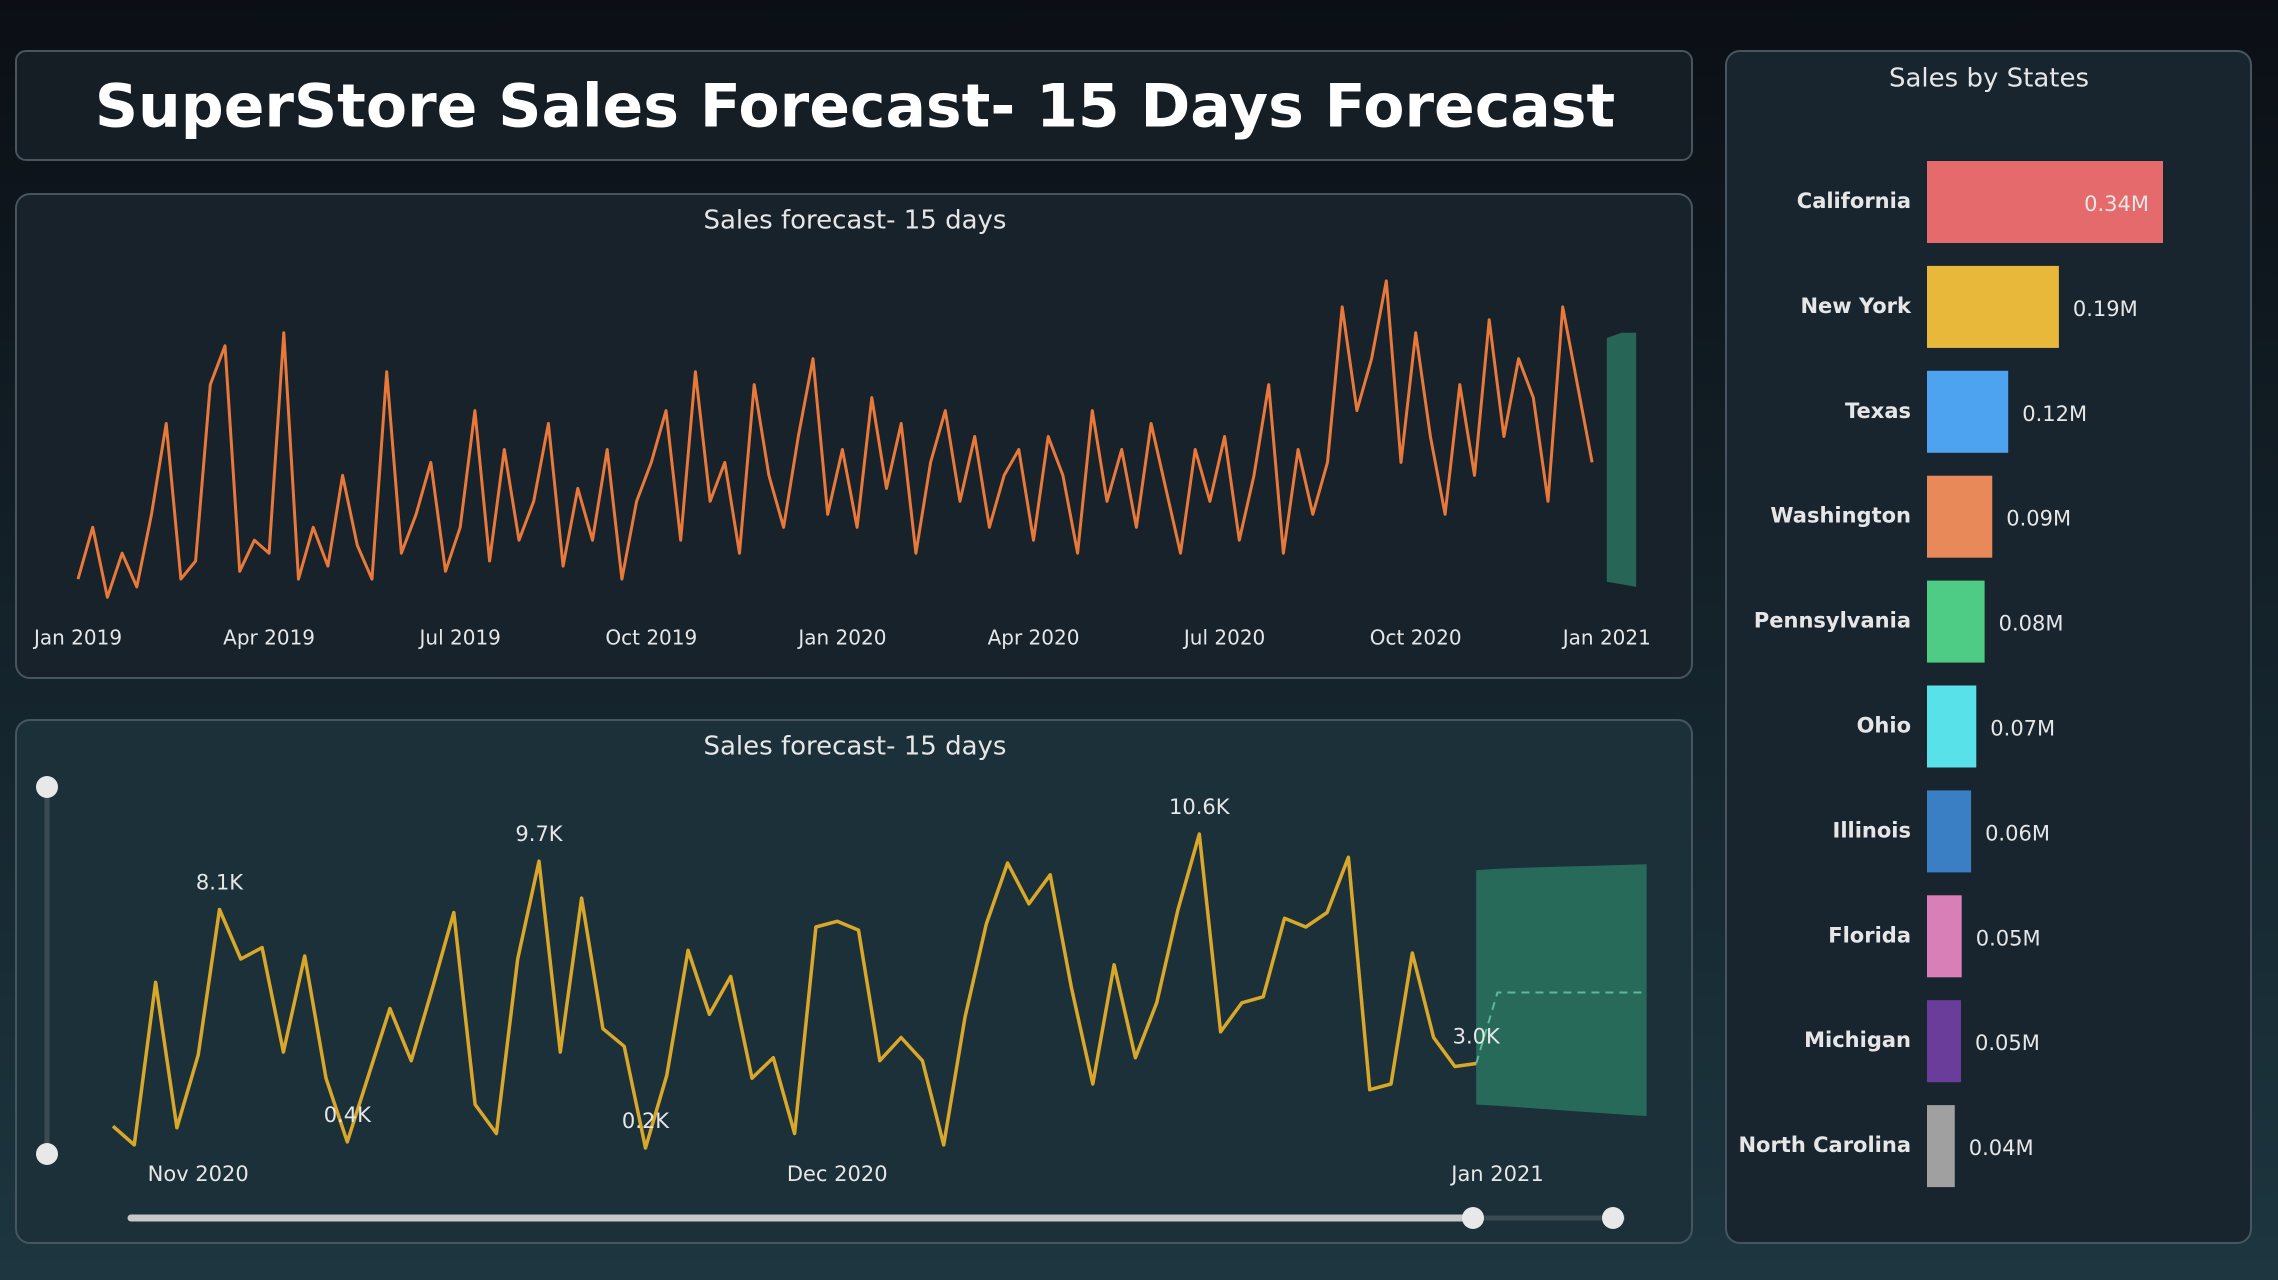 This screenshot has height=1280, width=2278. I want to click on line, so click(794, 991).